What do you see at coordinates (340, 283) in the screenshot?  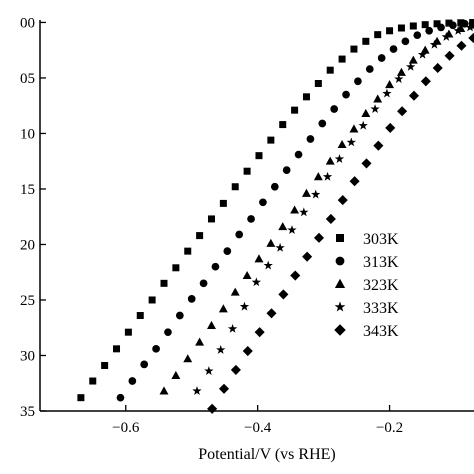 I see `legend-marker` at bounding box center [340, 283].